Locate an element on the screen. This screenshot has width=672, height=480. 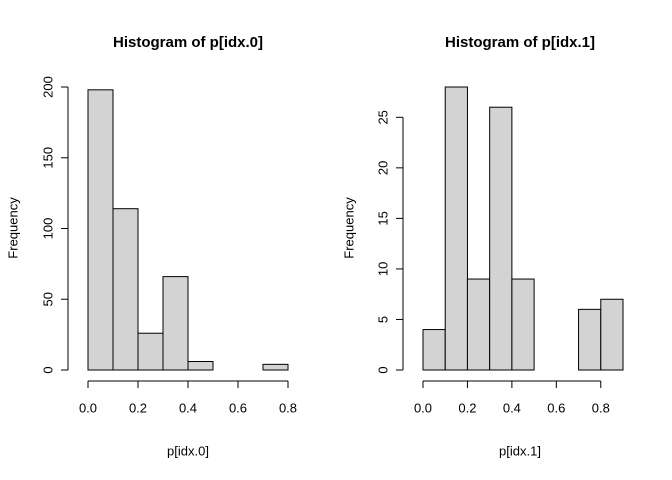
x-axis-label: p[idx.0] is located at coordinates (188, 450).